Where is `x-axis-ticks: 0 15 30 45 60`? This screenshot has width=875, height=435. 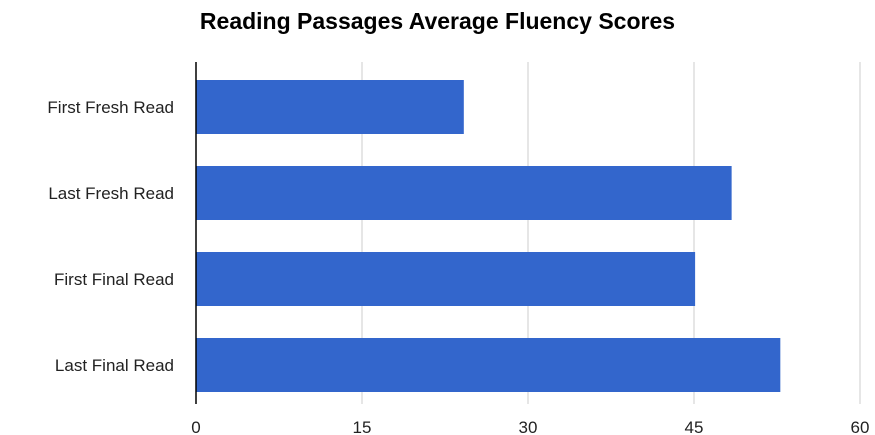 x-axis-ticks: 0 15 30 45 60 is located at coordinates (530, 426).